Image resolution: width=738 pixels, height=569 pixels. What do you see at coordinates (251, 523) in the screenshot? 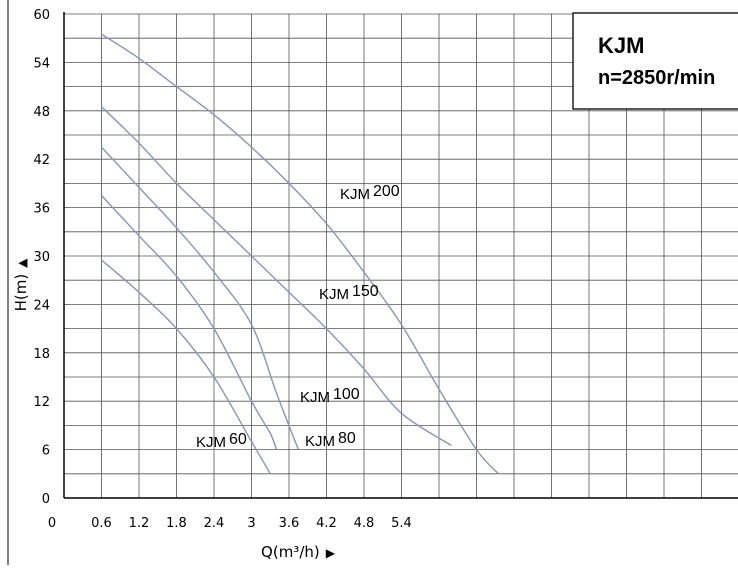
I see `x-tick-label: 3` at bounding box center [251, 523].